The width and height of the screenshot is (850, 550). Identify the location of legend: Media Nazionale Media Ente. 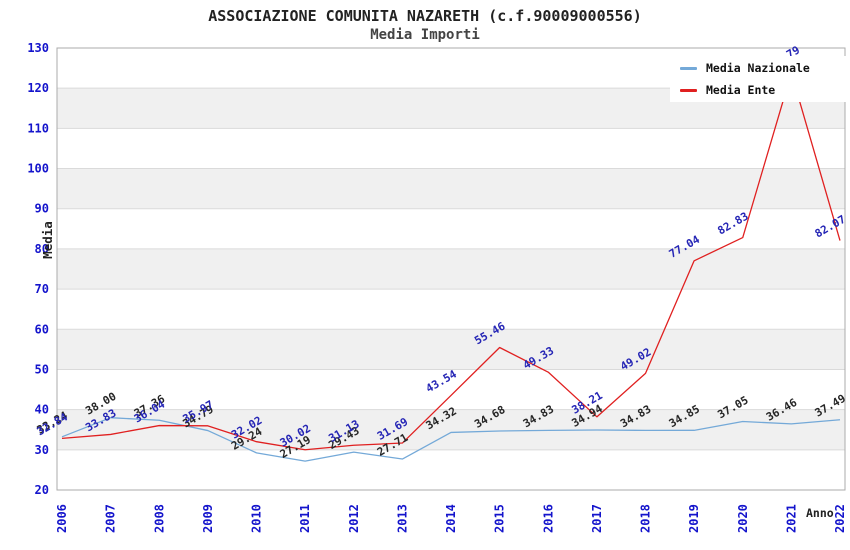
(759, 79).